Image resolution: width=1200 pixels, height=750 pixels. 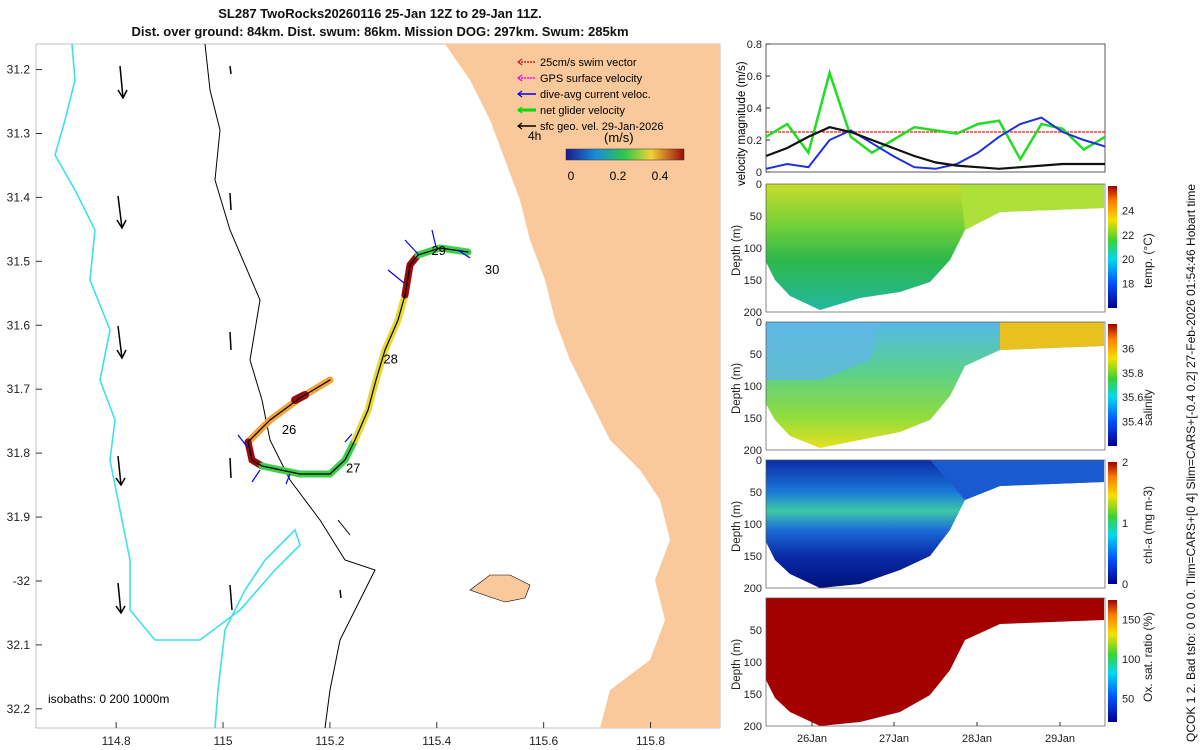 I want to click on section-0-colorbar, so click(x=1112, y=247).